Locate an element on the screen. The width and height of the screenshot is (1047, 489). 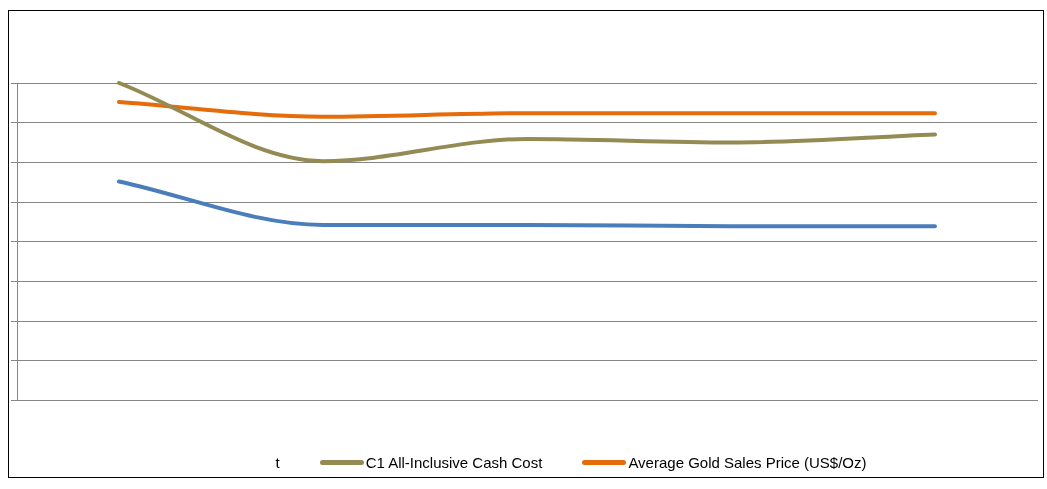
legend-label: Average Gold Sales Price (US$/Oz) is located at coordinates (747, 462).